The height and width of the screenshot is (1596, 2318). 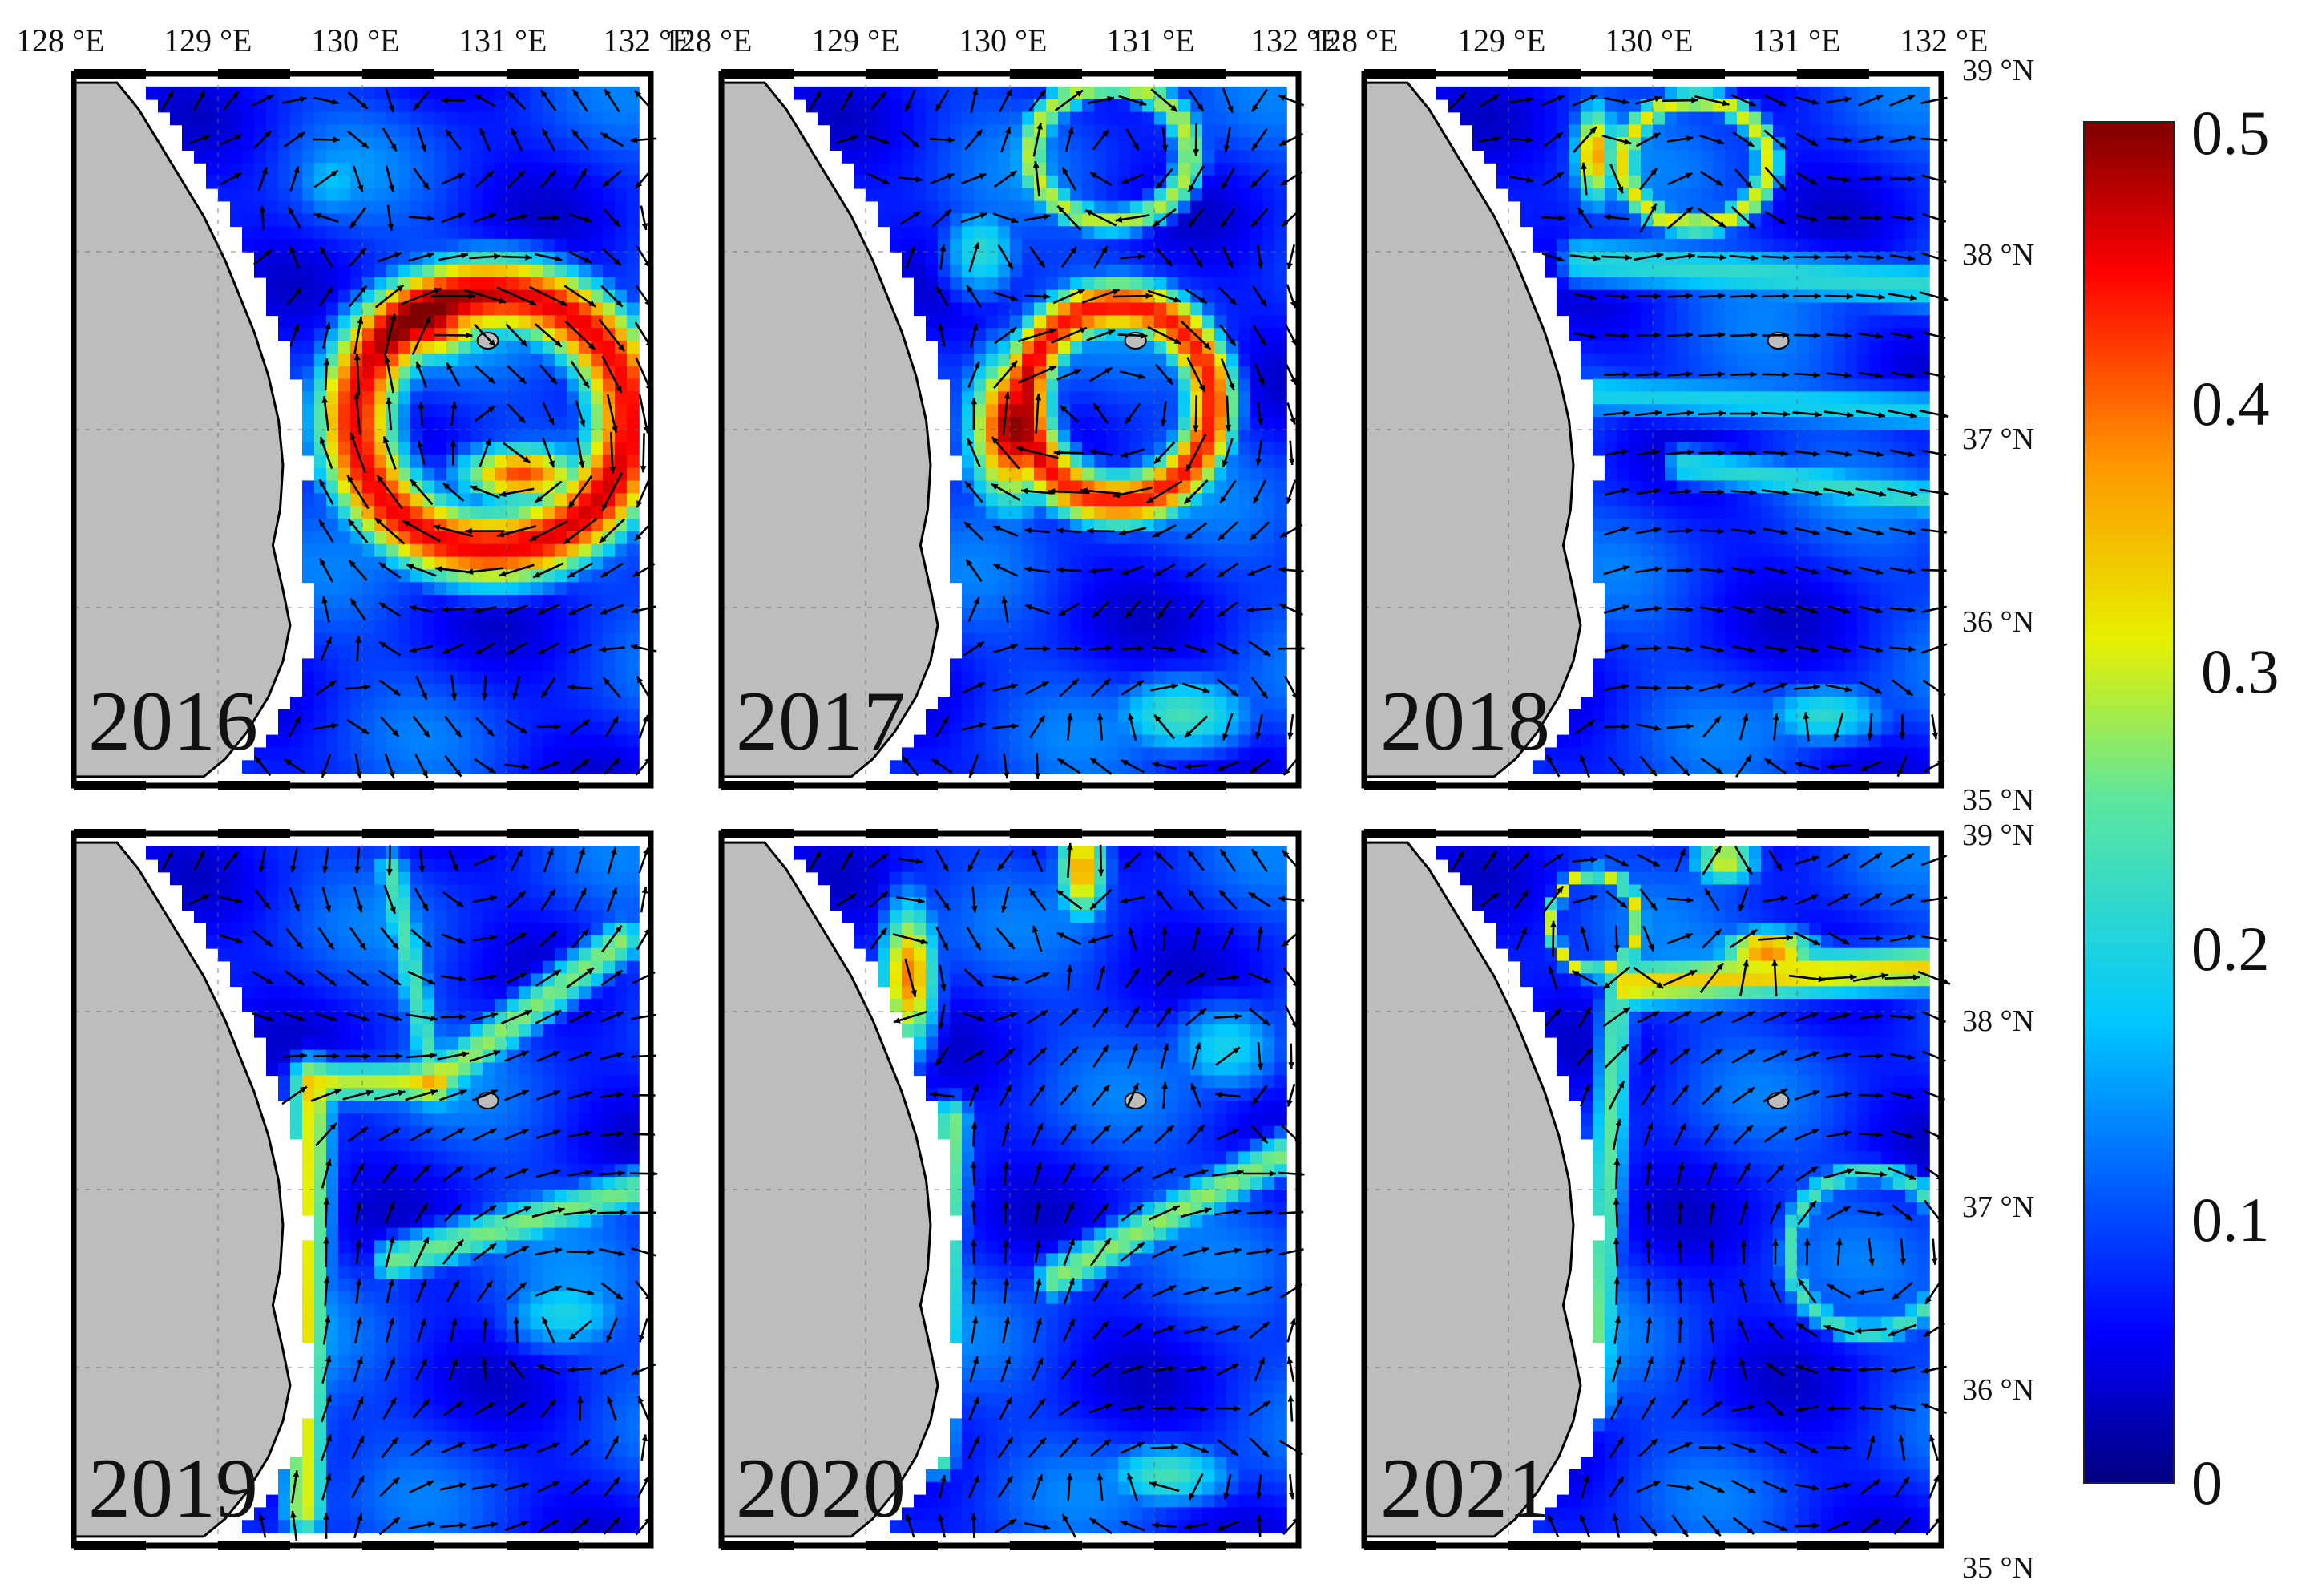 What do you see at coordinates (821, 721) in the screenshot?
I see `year-label-2017: 2017` at bounding box center [821, 721].